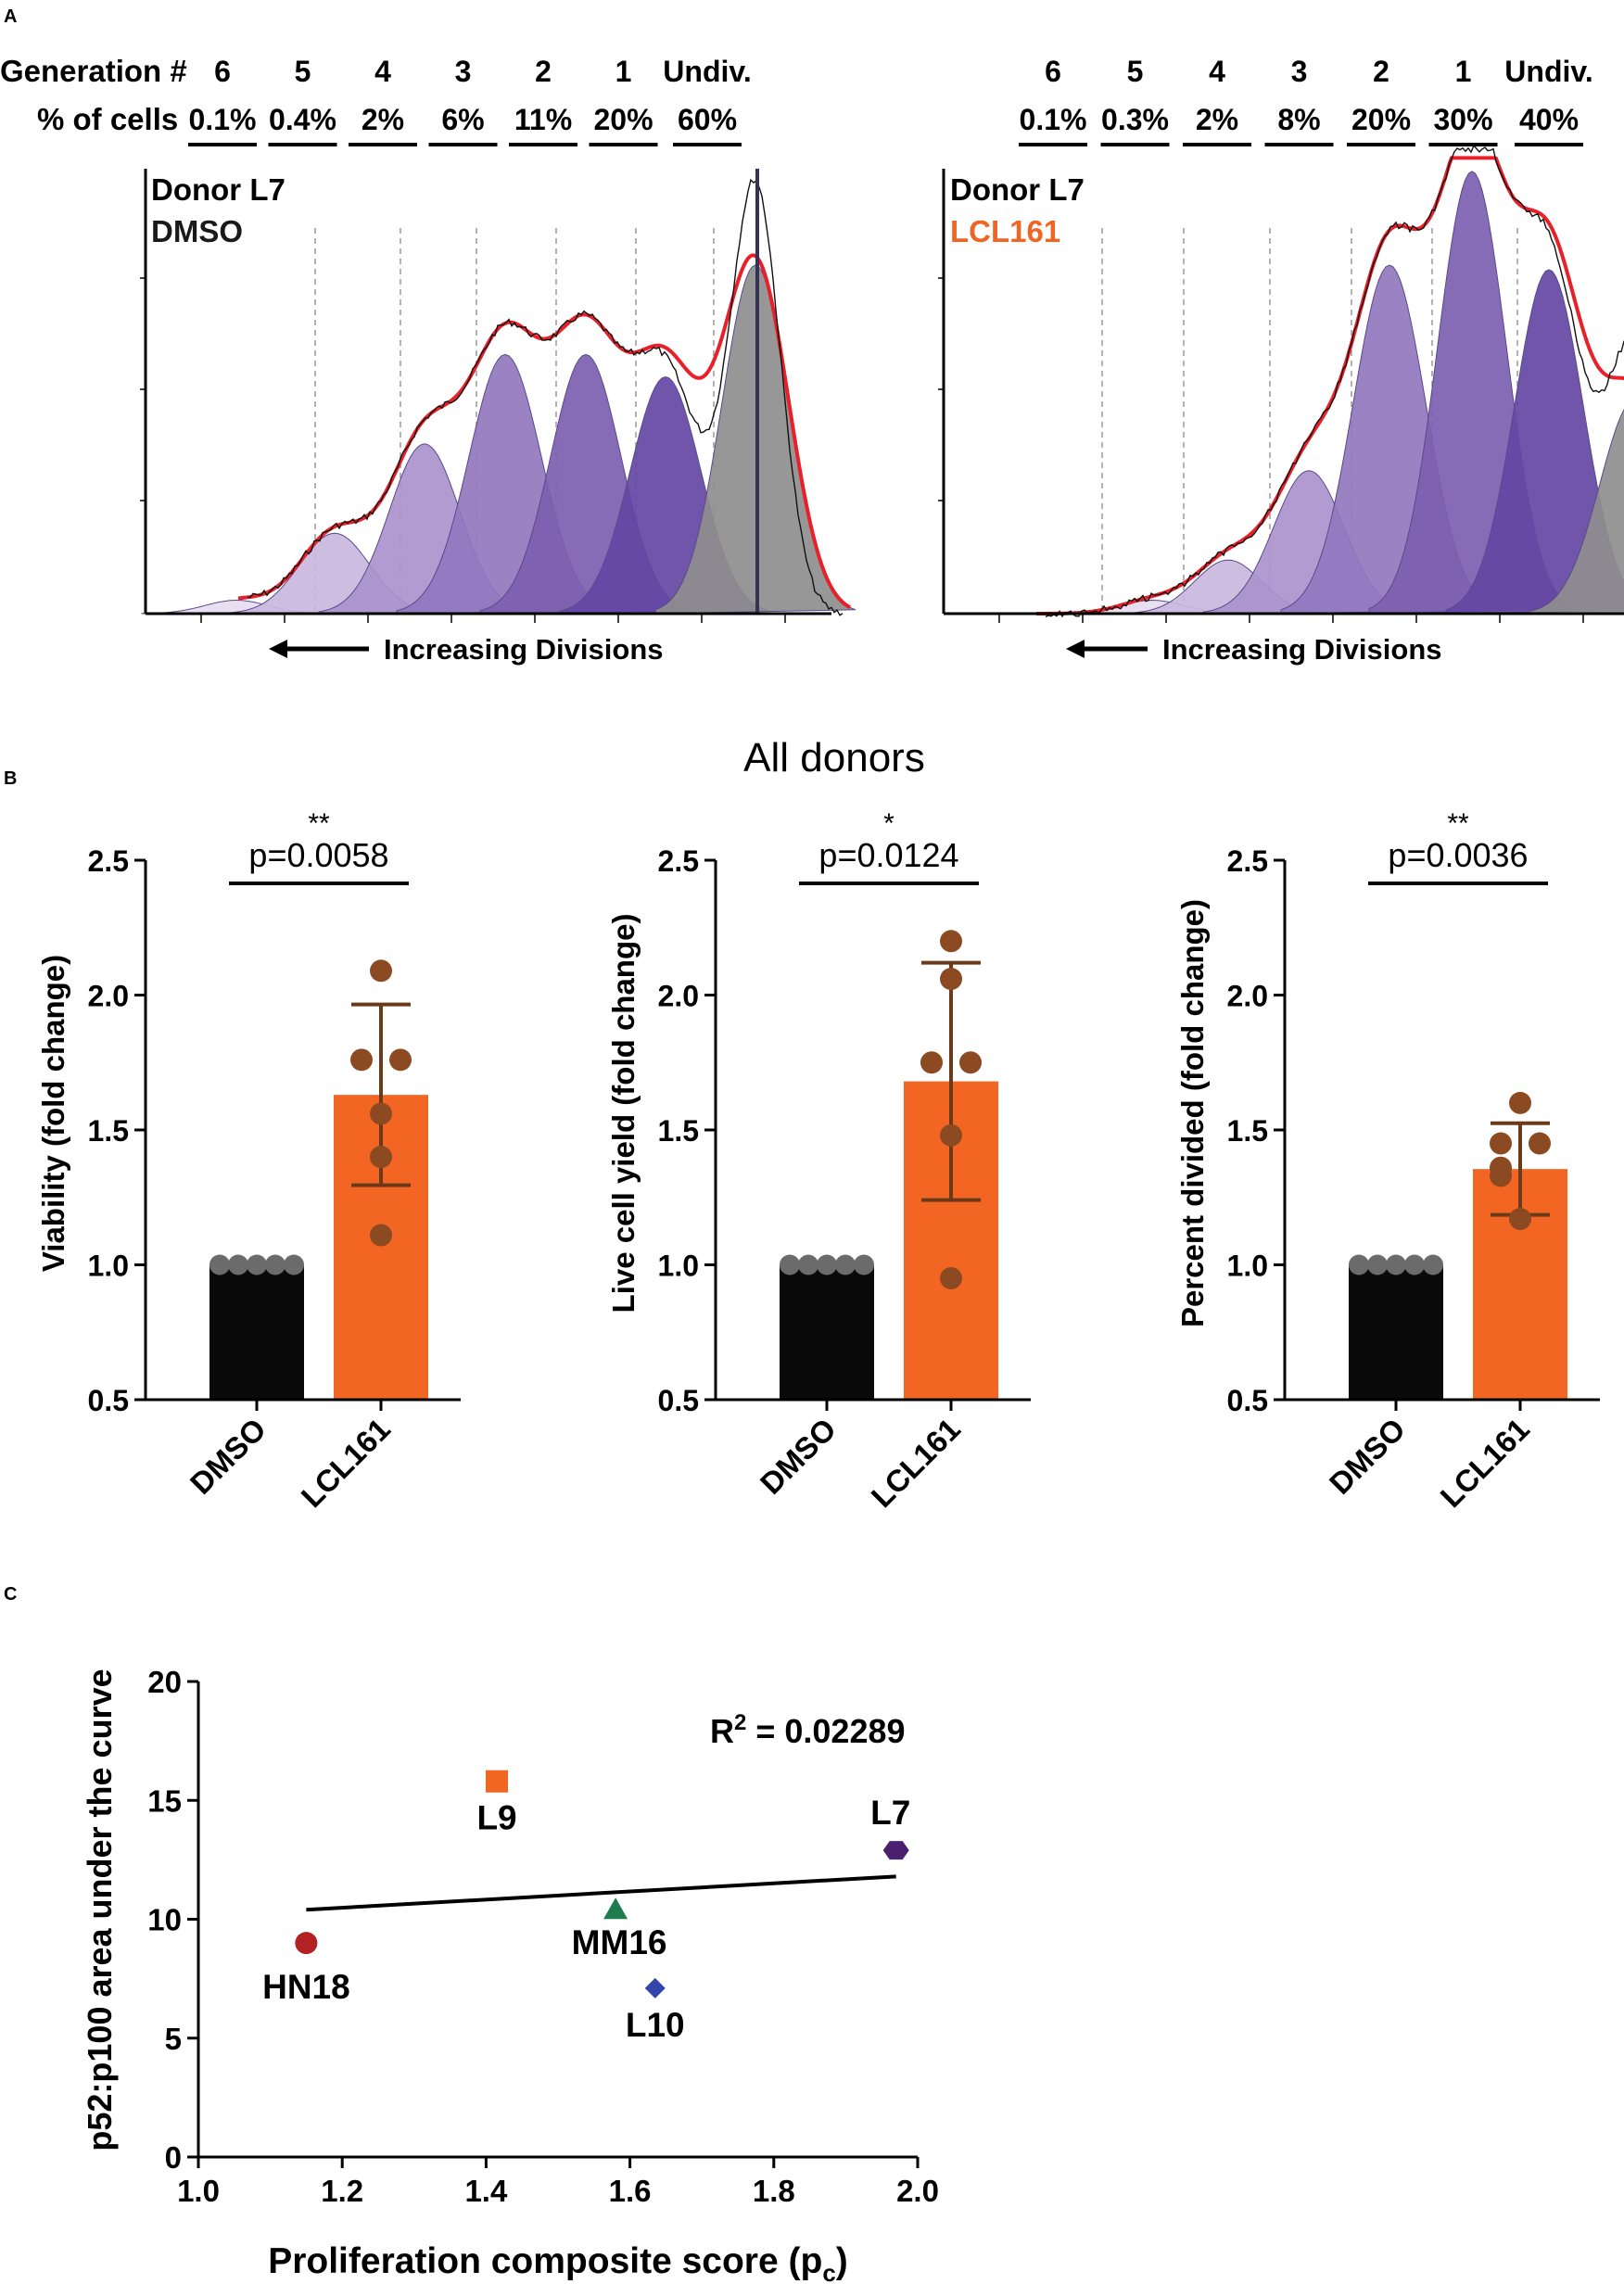 This screenshot has height=2284, width=1624. I want to click on generation-label: 1, so click(623, 71).